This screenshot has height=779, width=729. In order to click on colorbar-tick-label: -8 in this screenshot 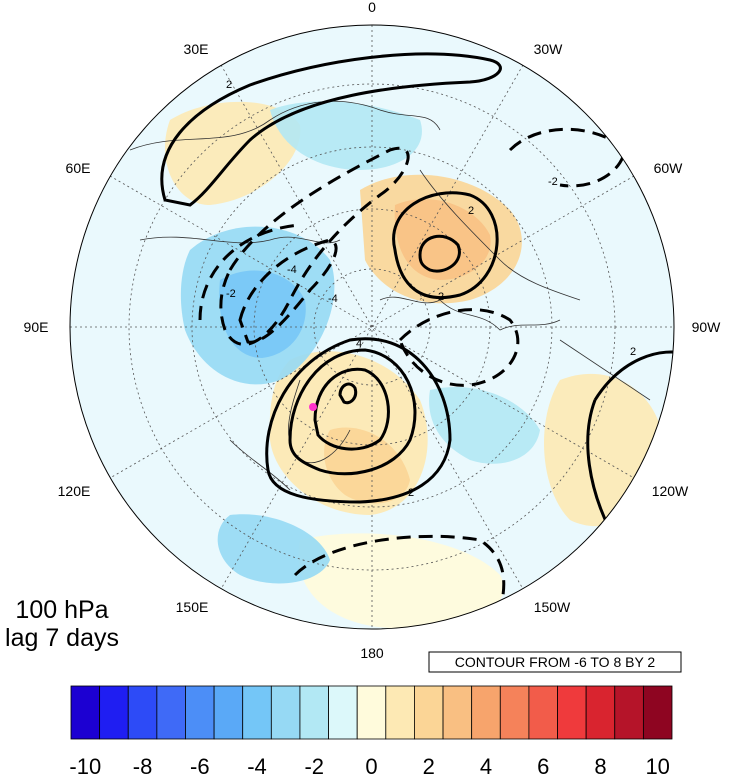, I will do `click(143, 766)`.